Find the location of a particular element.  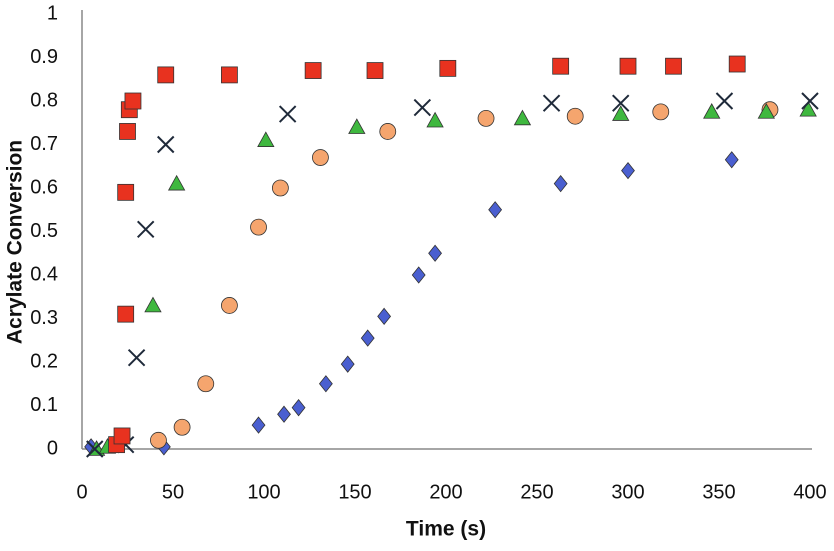

y-tick-label: 0.5 is located at coordinates (44, 231).